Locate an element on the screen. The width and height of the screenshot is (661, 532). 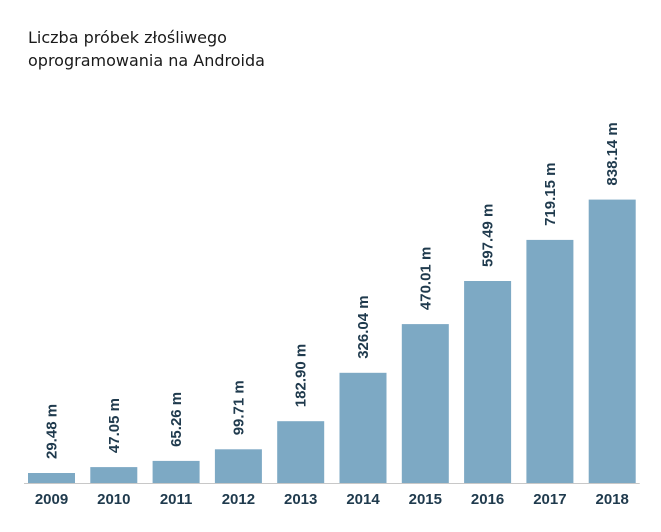
value-label-2017: 719.15 m is located at coordinates (550, 194).